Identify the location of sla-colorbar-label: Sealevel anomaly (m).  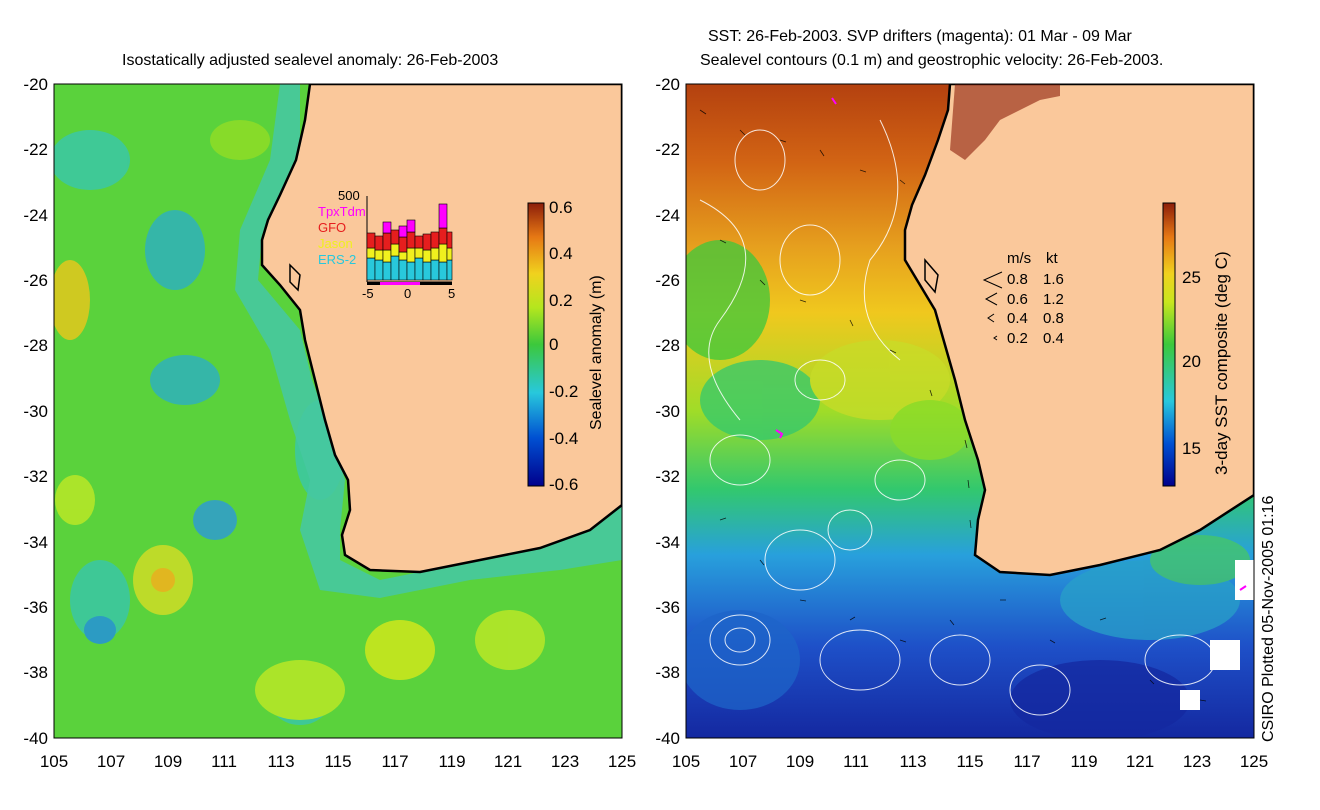
(596, 352).